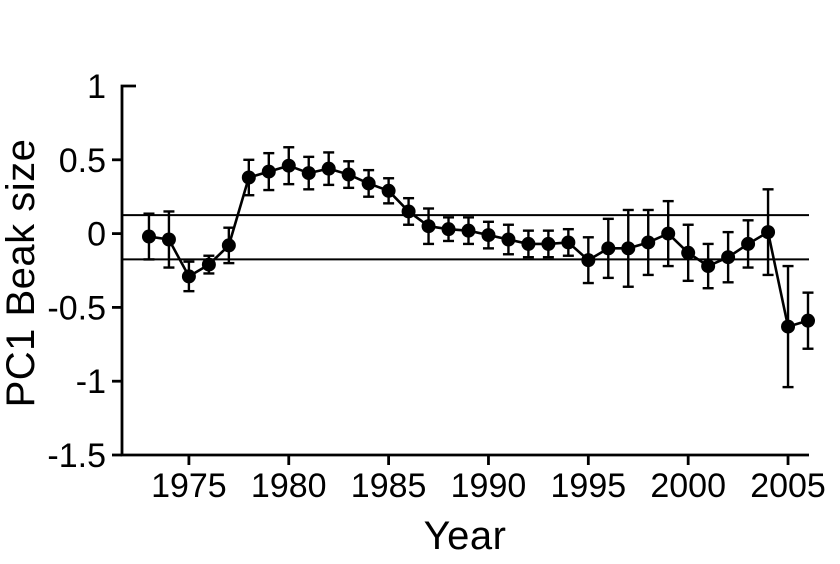 The width and height of the screenshot is (840, 564). What do you see at coordinates (96, 87) in the screenshot?
I see `y-tick-label: 1` at bounding box center [96, 87].